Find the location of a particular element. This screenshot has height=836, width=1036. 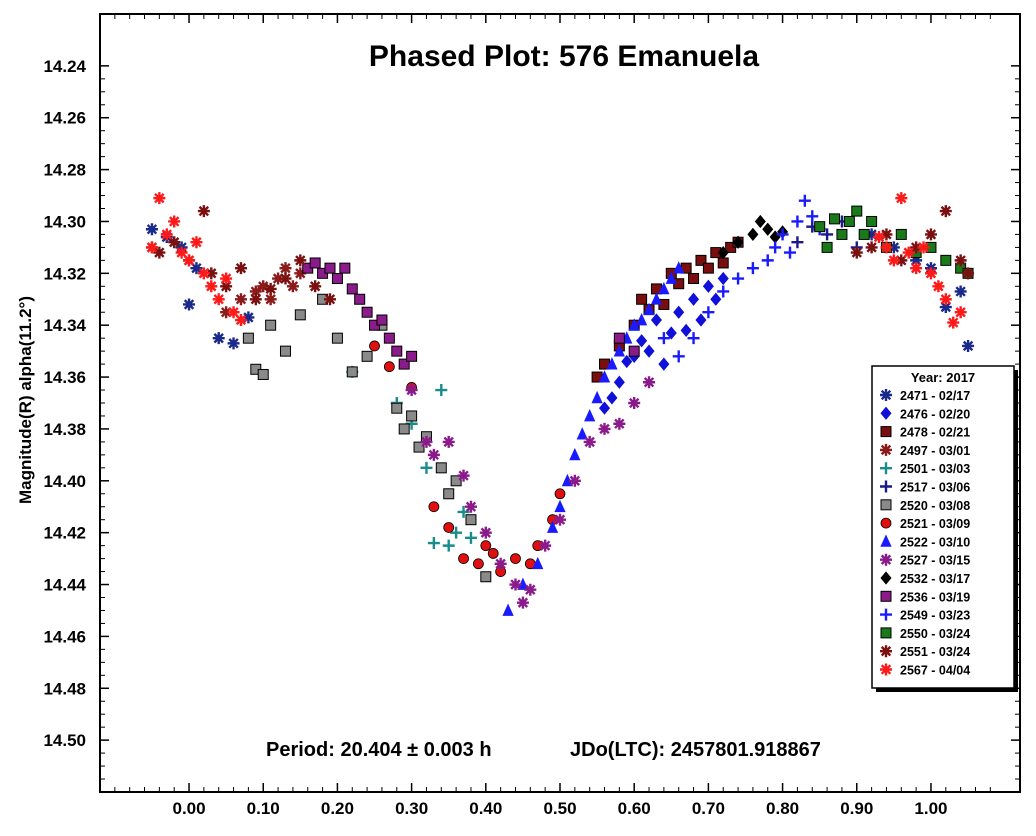

legend-entry: 2471 - 02/17 is located at coordinates (925, 396).